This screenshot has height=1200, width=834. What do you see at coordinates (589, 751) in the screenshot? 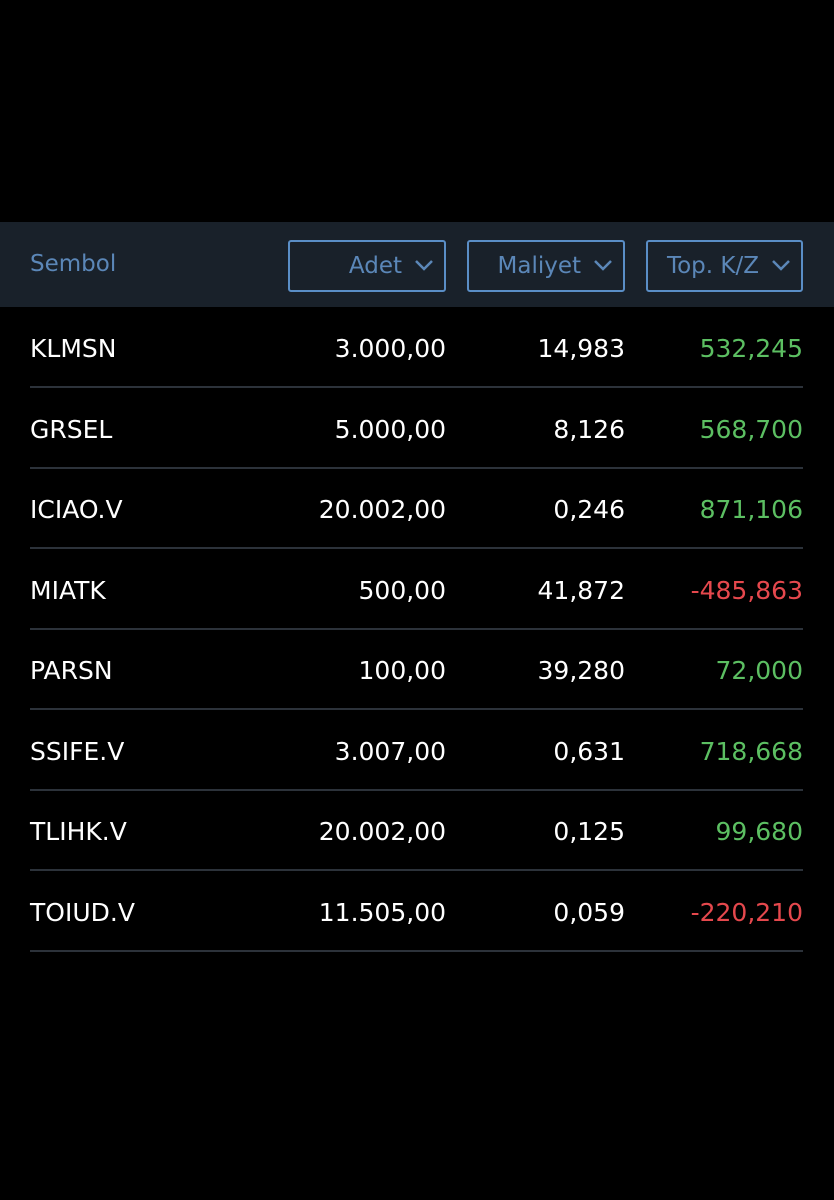
I see `value-cell: 0,631` at bounding box center [589, 751].